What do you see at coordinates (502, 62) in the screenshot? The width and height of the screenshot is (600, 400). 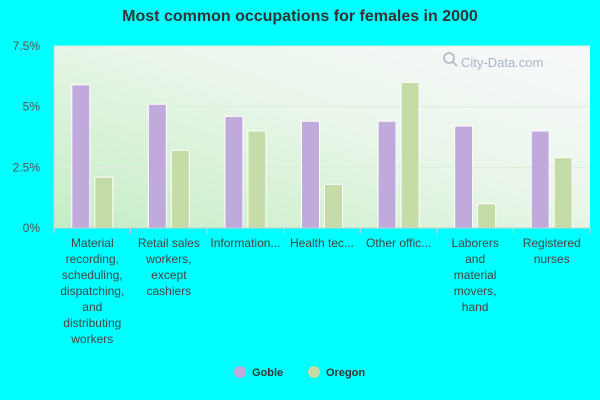 I see `watermark-text: City-Data.com` at bounding box center [502, 62].